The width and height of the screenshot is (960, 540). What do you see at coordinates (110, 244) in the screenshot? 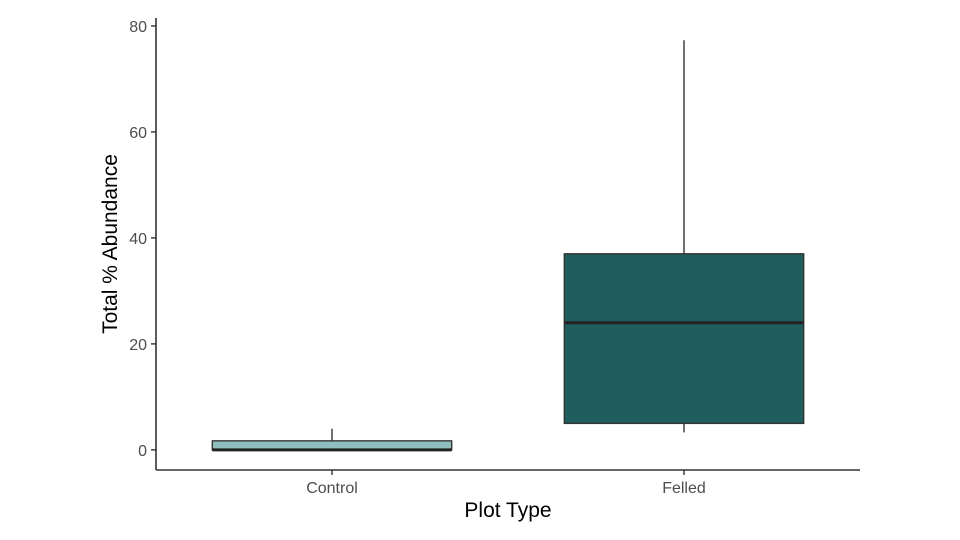
I see `y-axis-title: Total % Abundance` at bounding box center [110, 244].